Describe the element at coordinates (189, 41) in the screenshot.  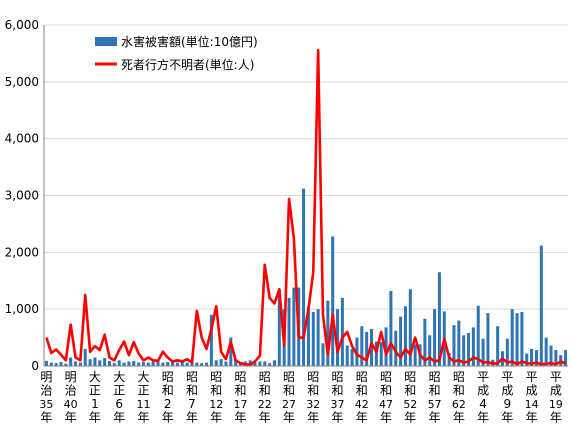
I see `legend-label-damage: 水害被害額(単位:10億円)` at that location.